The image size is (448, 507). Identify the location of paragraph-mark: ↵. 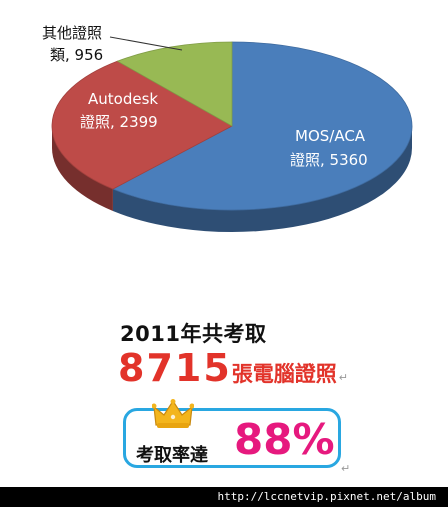
(343, 377).